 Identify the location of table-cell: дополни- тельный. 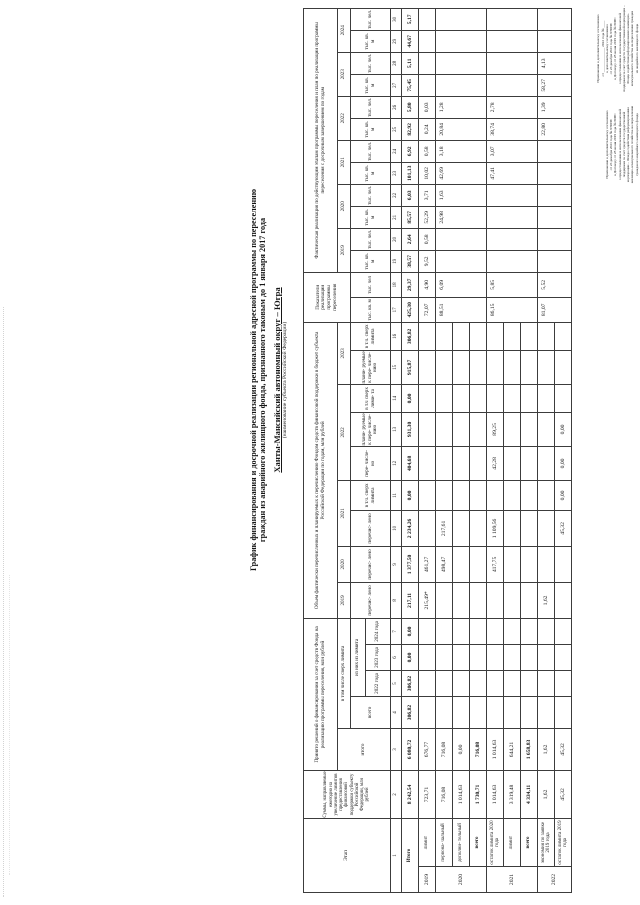
(461, 842).